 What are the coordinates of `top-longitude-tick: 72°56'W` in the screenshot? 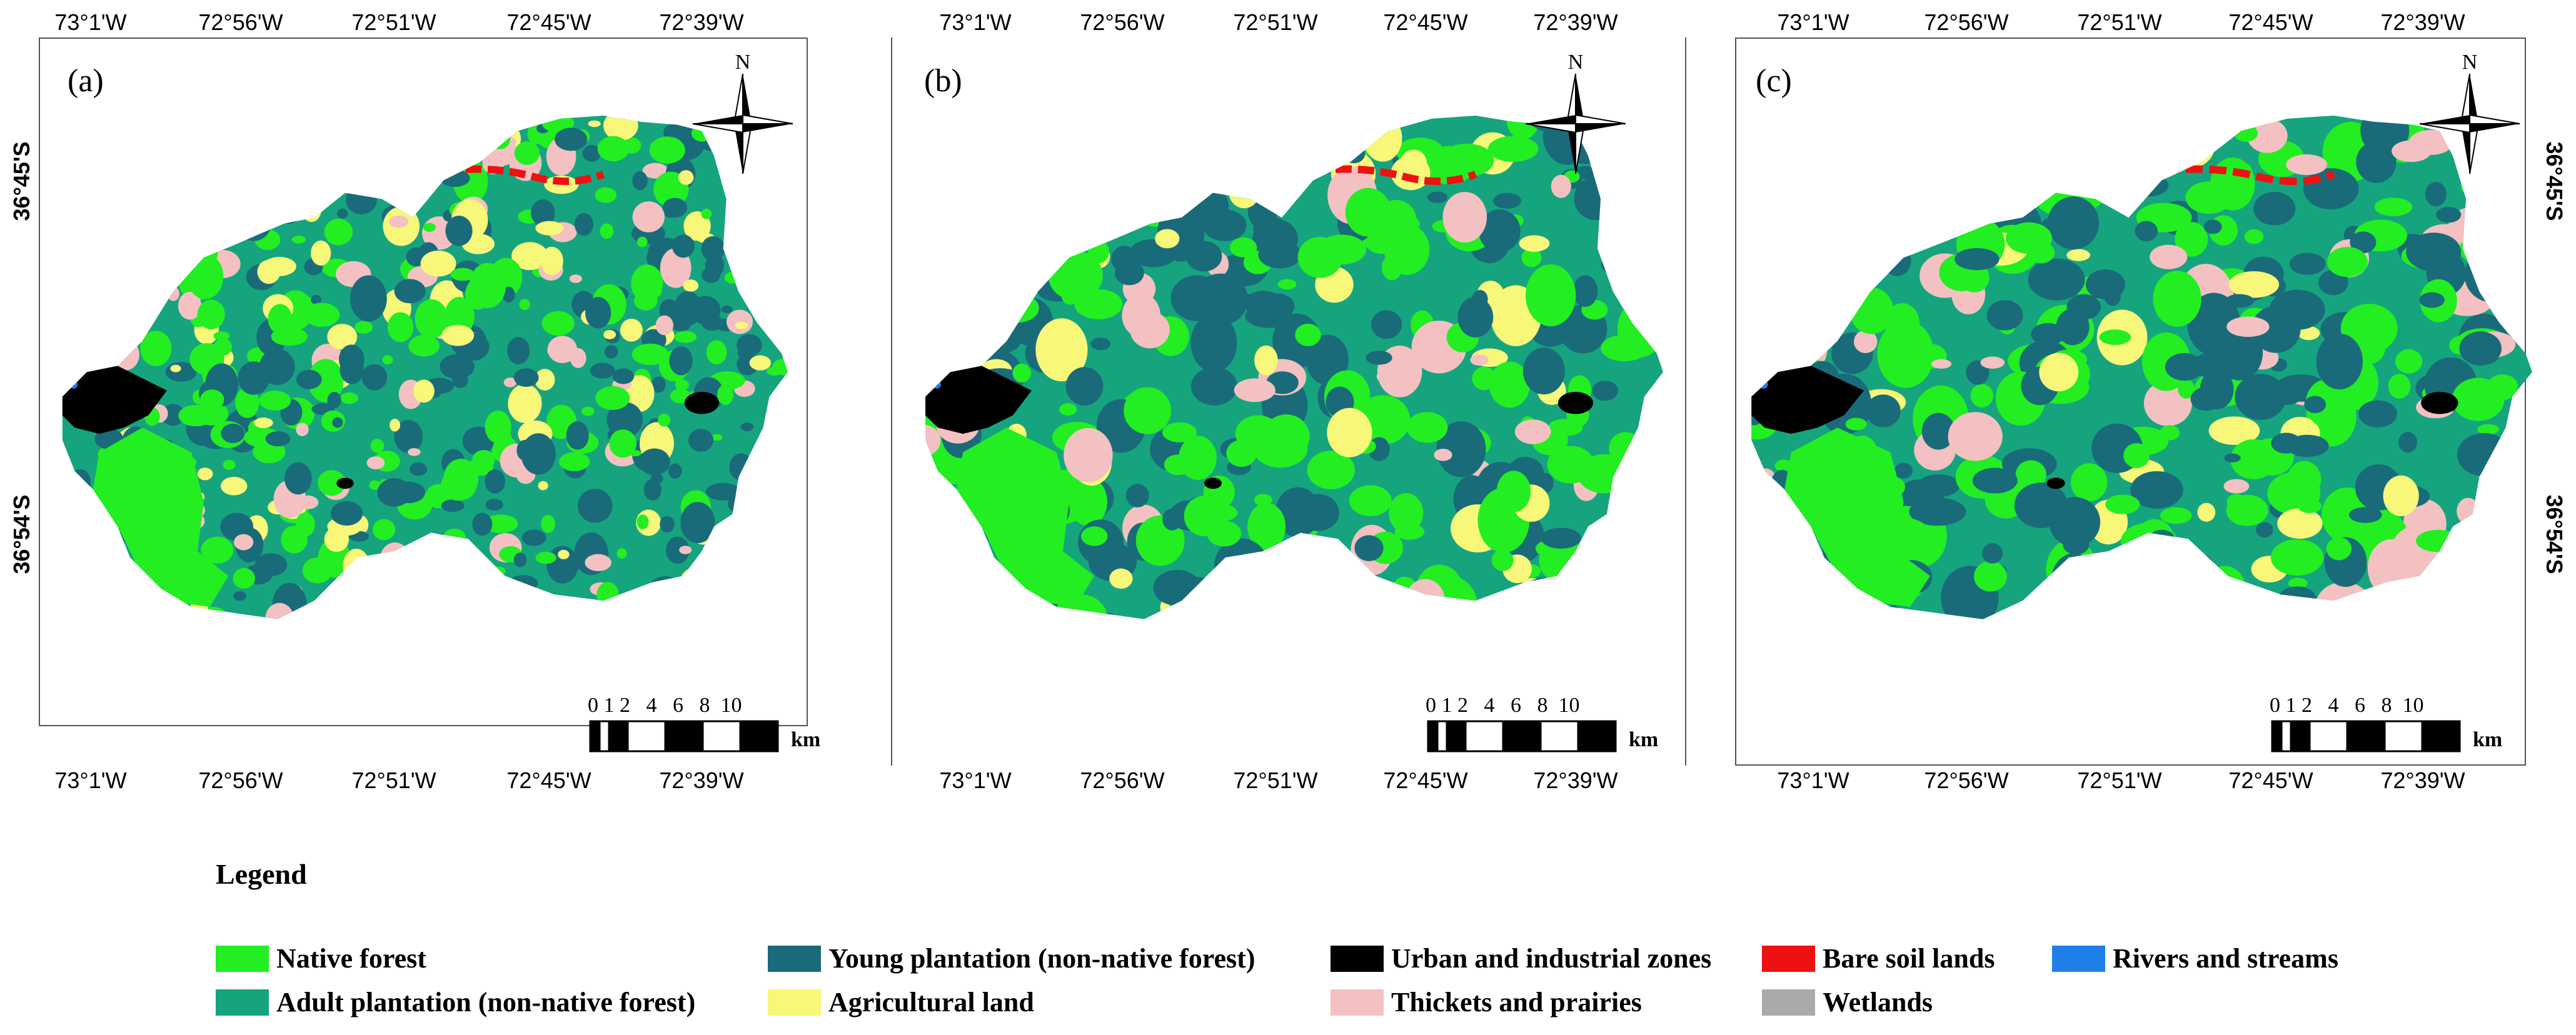 It's located at (240, 22).